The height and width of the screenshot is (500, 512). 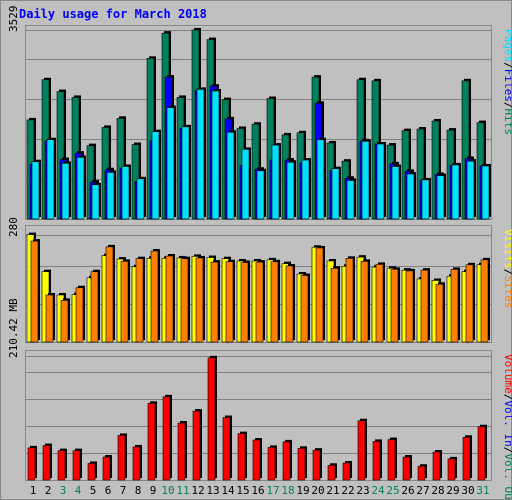 I want to click on x-tick-label-day-28: 28, so click(x=437, y=490).